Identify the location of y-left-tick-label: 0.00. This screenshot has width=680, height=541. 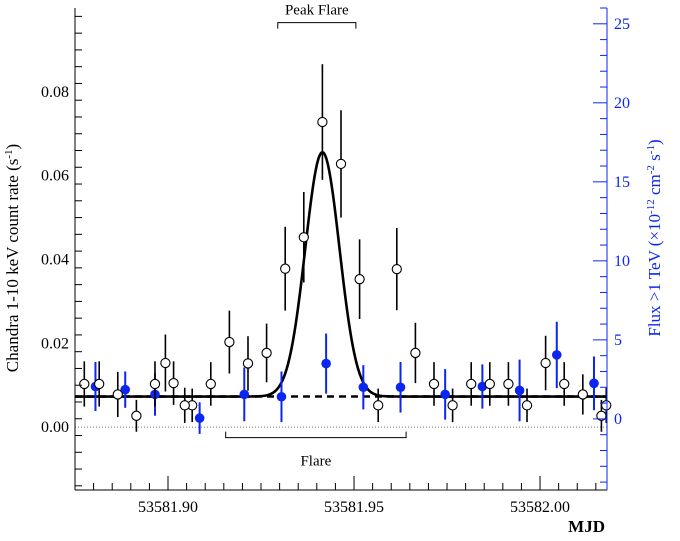
(55, 427).